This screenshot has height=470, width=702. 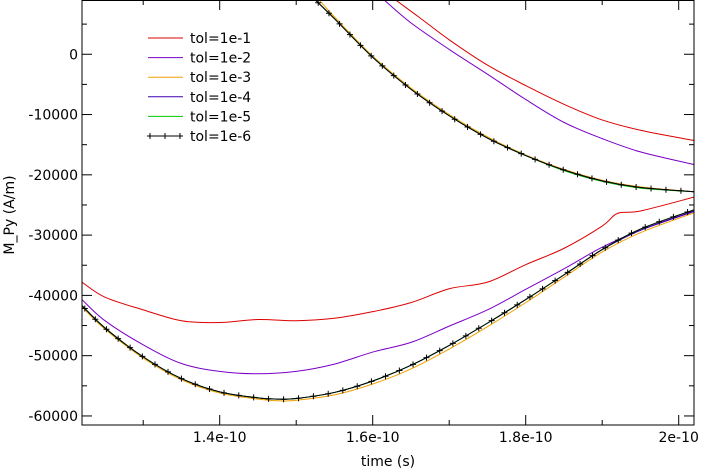 What do you see at coordinates (53, 417) in the screenshot?
I see `y-tick-label: -60000` at bounding box center [53, 417].